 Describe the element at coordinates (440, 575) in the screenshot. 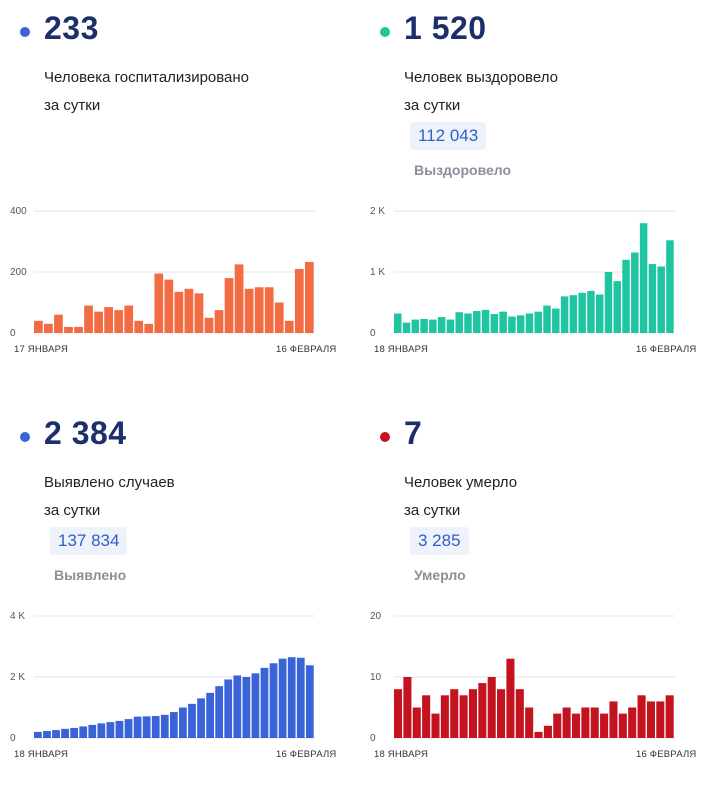

I see `total-label: Умерло` at that location.